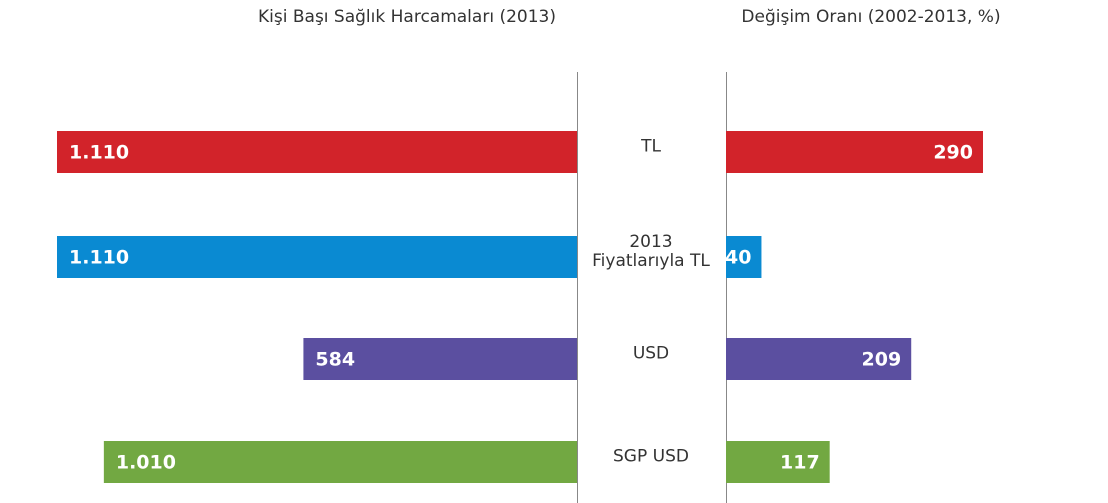 Image resolution: width=1108 pixels, height=503 pixels. What do you see at coordinates (651, 251) in the screenshot?
I see `category-label: 2013 Fiyatlarıyla TL` at bounding box center [651, 251].